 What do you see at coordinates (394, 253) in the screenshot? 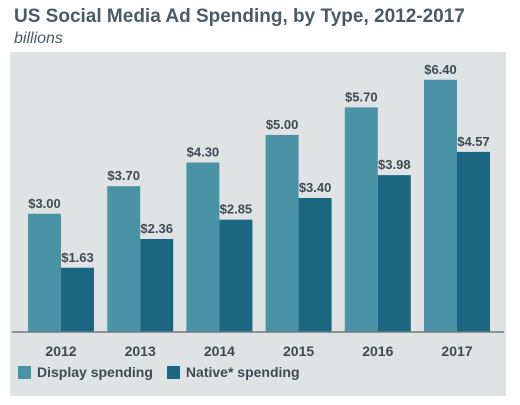
I see `bar-native-2016` at bounding box center [394, 253].